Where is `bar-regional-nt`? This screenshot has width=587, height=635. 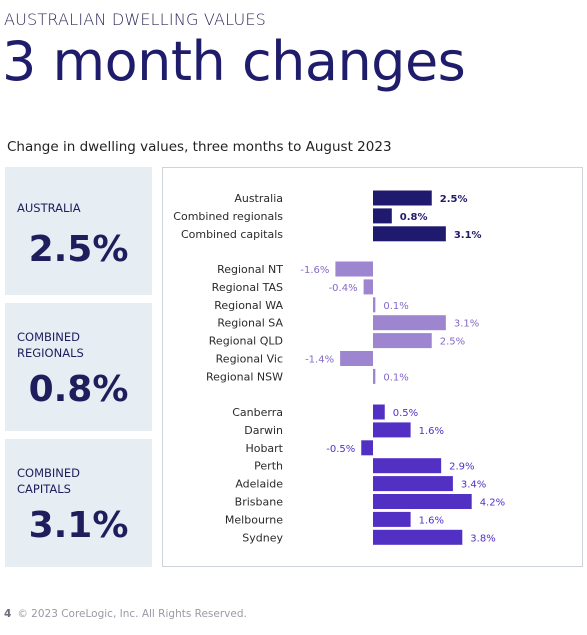
bar-regional-nt is located at coordinates (354, 269).